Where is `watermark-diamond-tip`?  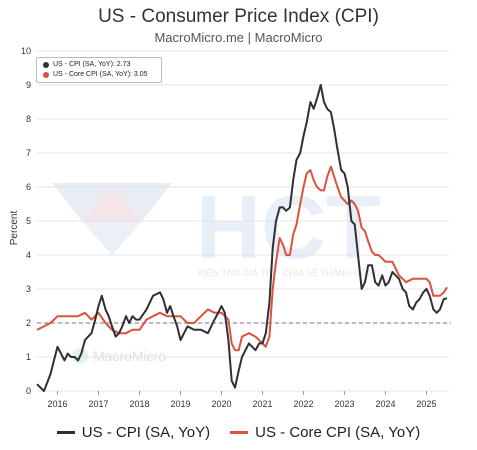 watermark-diamond-tip is located at coordinates (112, 238).